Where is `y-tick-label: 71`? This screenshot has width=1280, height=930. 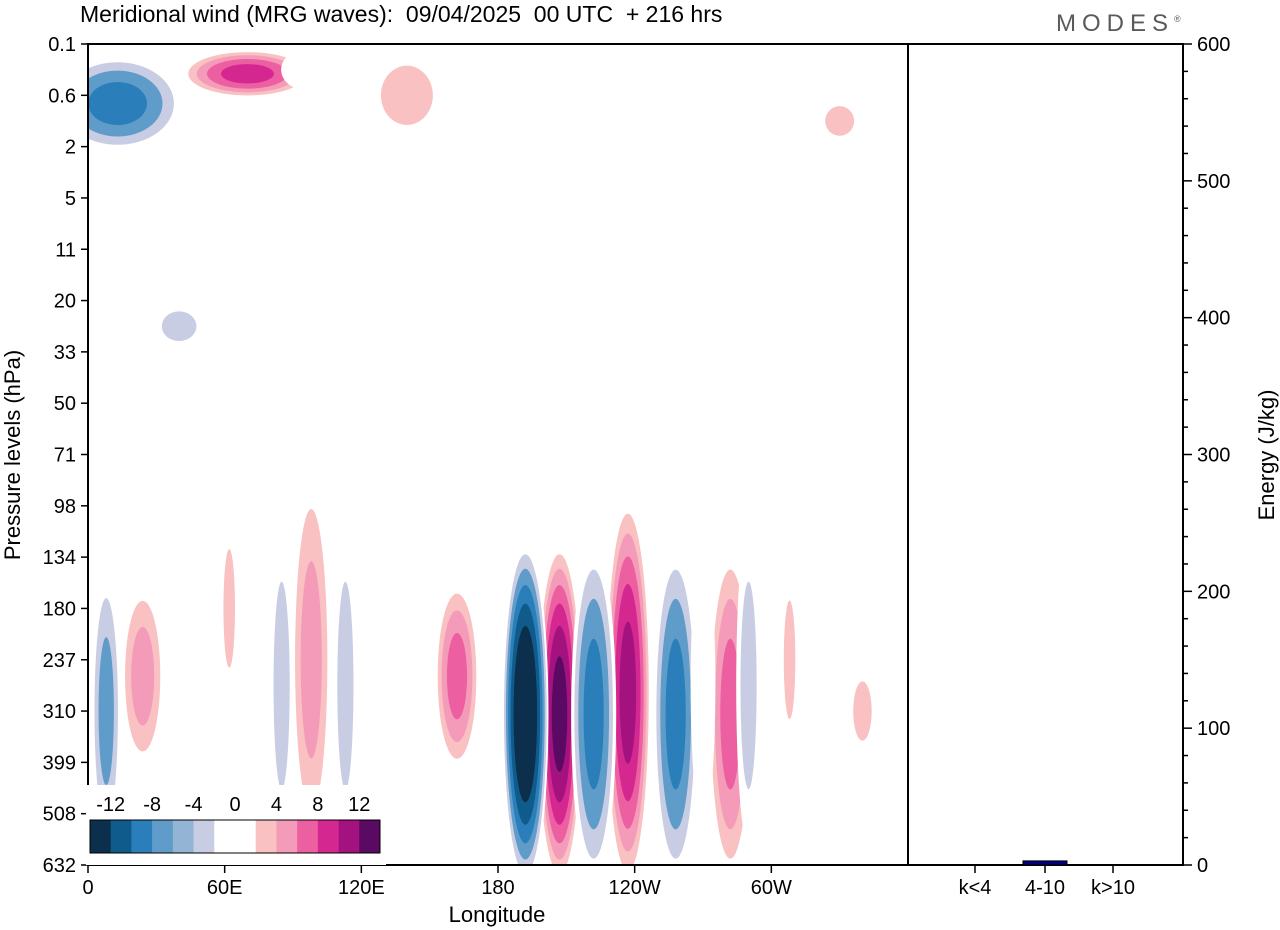 y-tick-label: 71 is located at coordinates (65, 456).